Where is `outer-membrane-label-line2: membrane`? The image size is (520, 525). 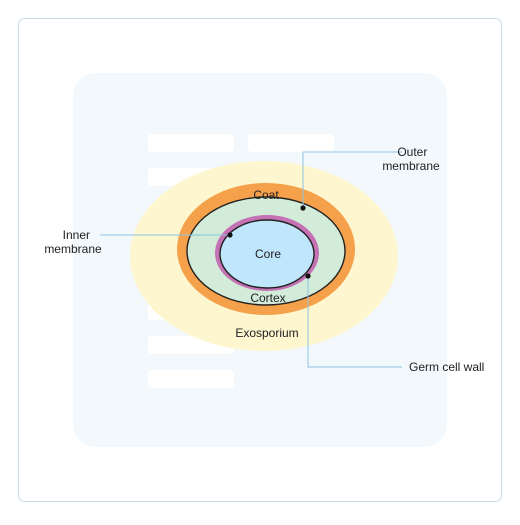
outer-membrane-label-line2: membrane is located at coordinates (411, 166).